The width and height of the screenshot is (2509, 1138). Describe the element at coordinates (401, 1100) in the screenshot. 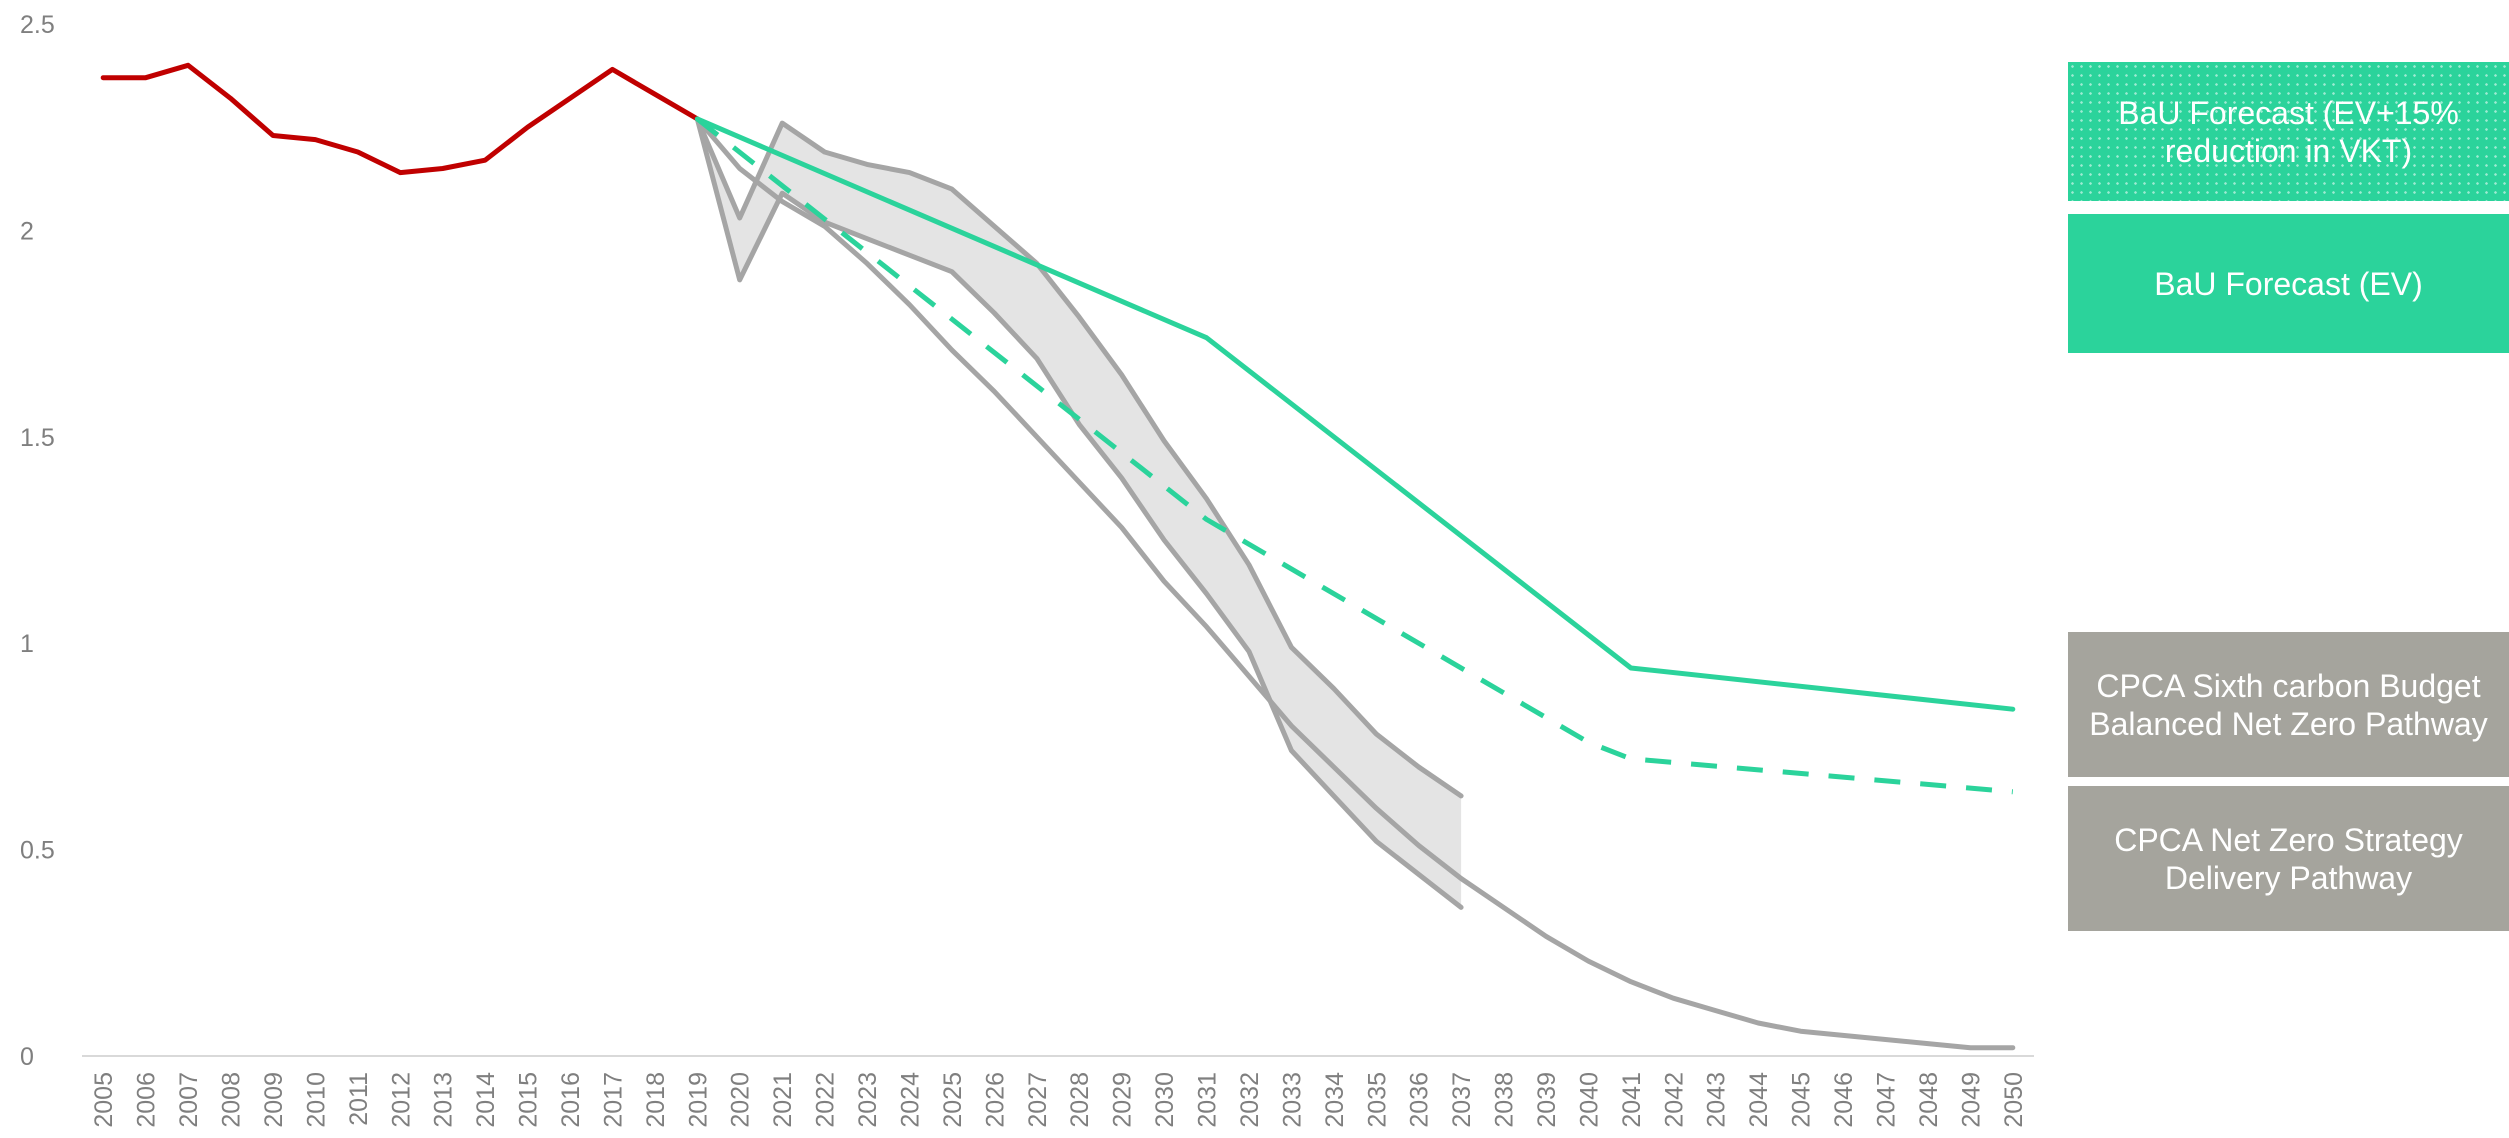

I see `x-tick-label: 2012` at that location.